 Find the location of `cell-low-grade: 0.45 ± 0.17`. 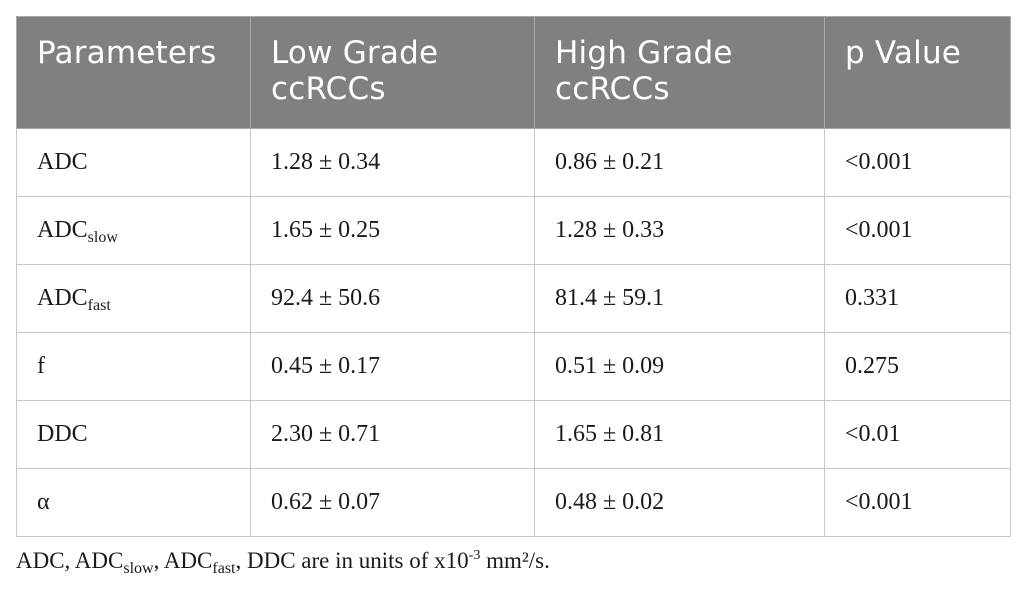

cell-low-grade: 0.45 ± 0.17 is located at coordinates (392, 366).